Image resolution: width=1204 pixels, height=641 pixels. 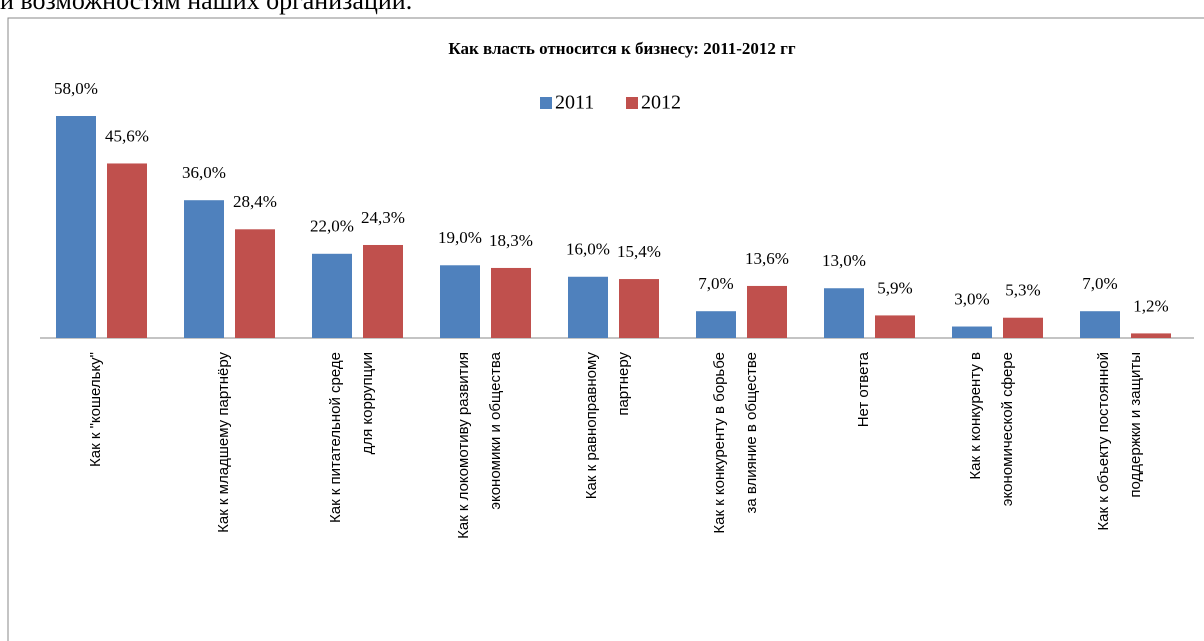 What do you see at coordinates (661, 103) in the screenshot?
I see `legend-label: 2012` at bounding box center [661, 103].